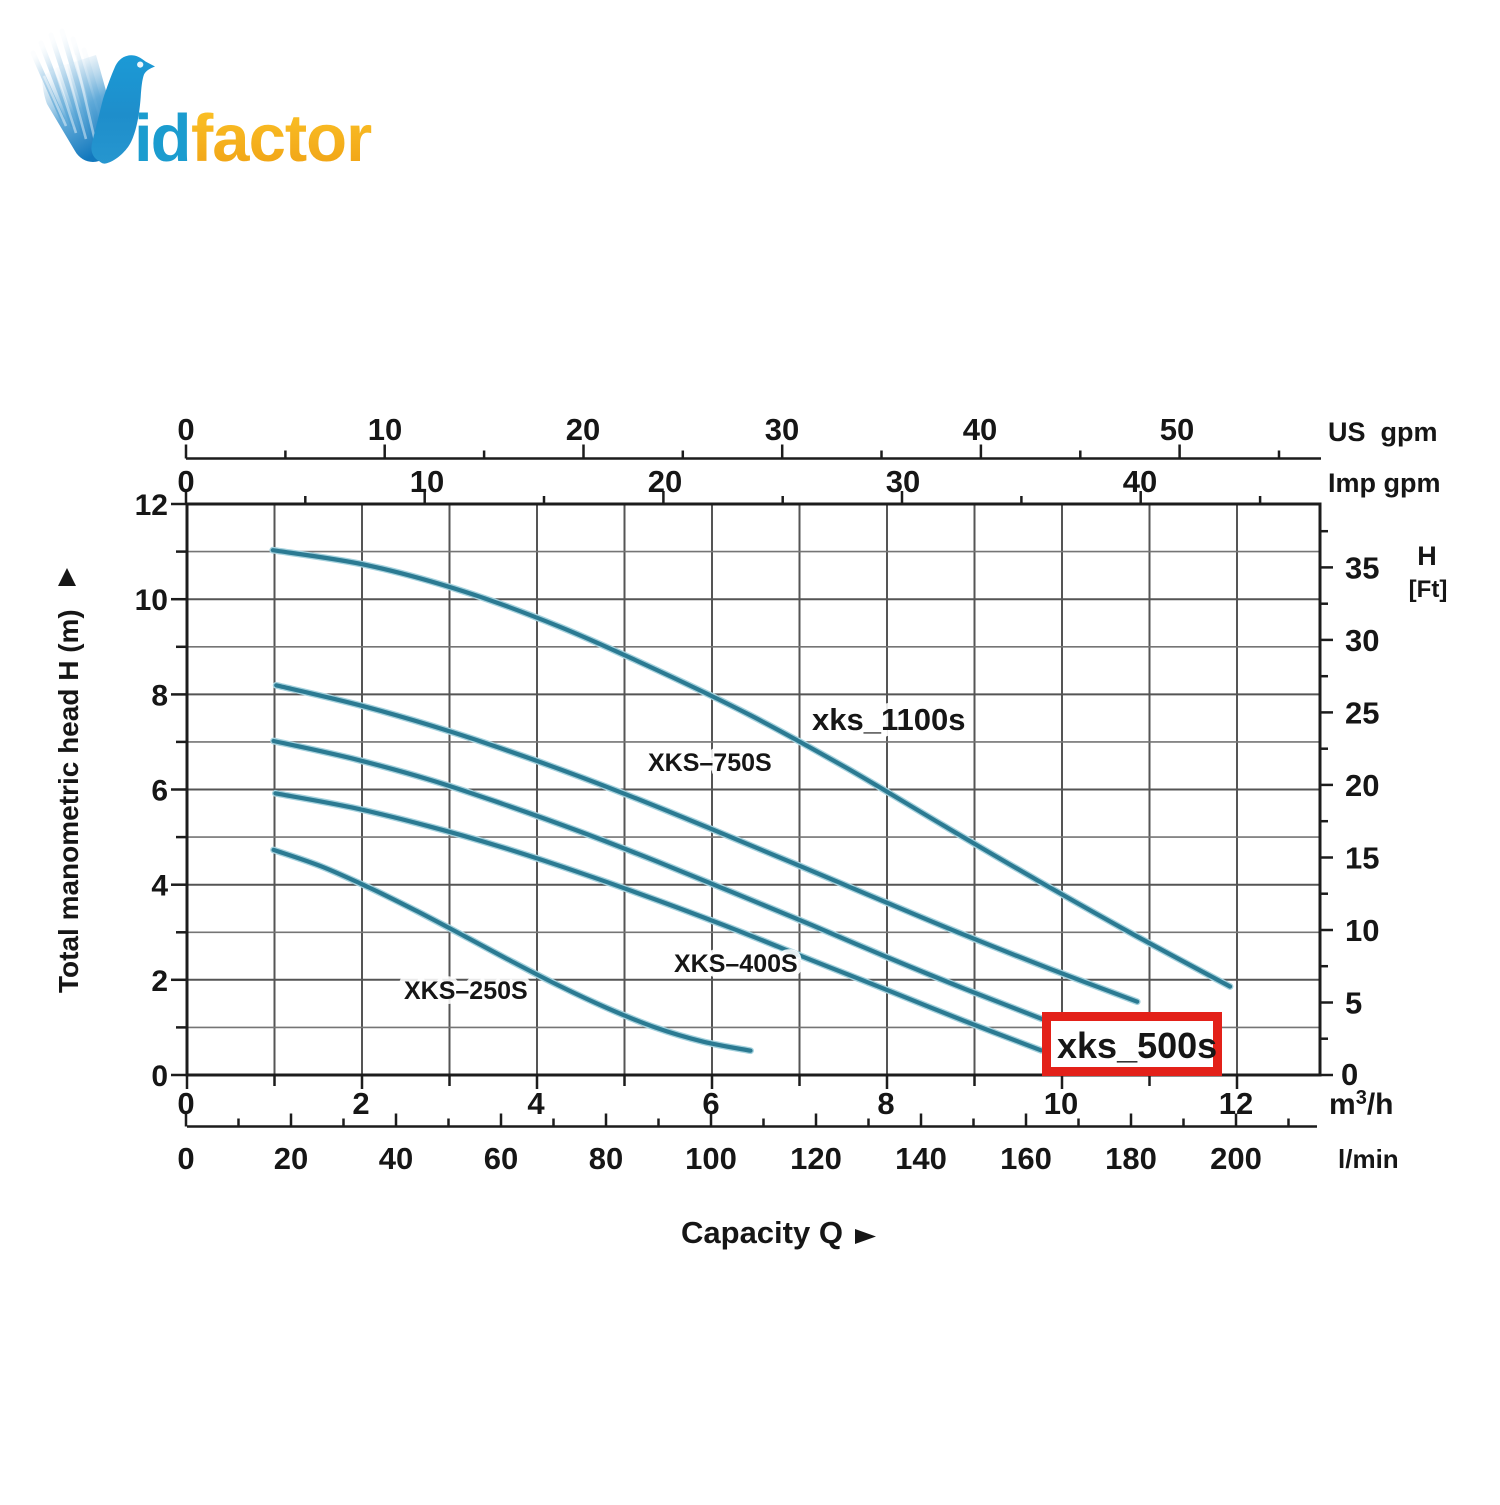 This screenshot has width=1500, height=1505. What do you see at coordinates (1362, 567) in the screenshot?
I see `svg-text: 35` at bounding box center [1362, 567].